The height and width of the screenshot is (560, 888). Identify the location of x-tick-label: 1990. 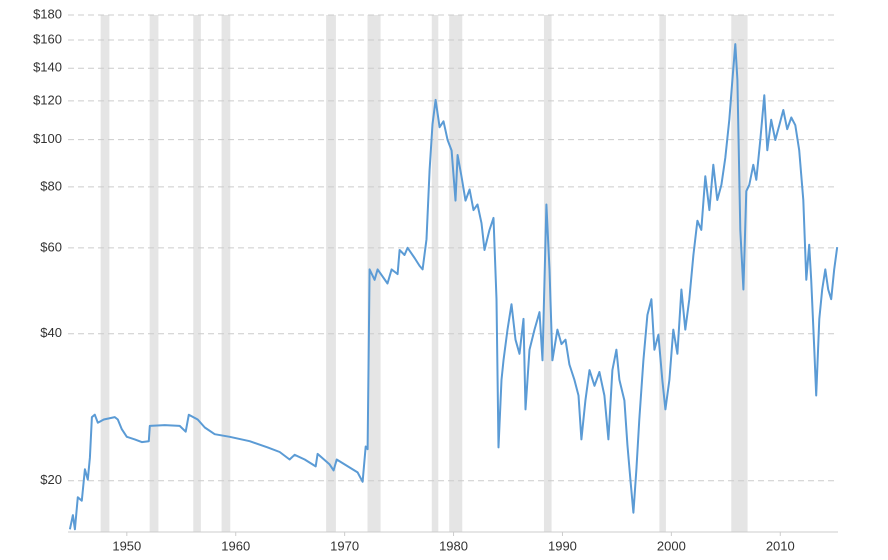
(562, 545).